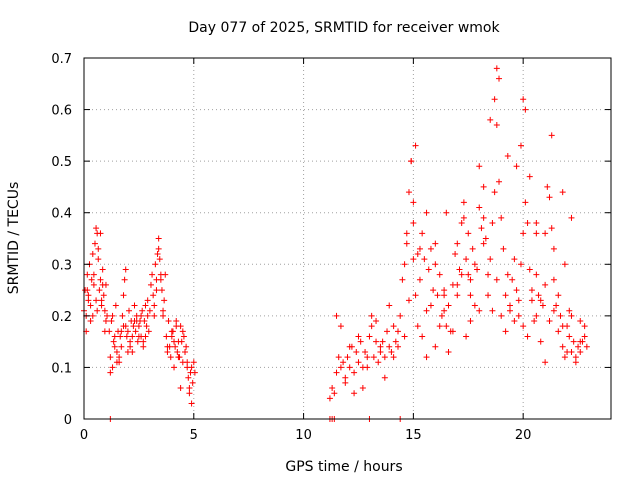  I want to click on x-axis-ticks: 0 5 10 15 20, so click(306, 435).